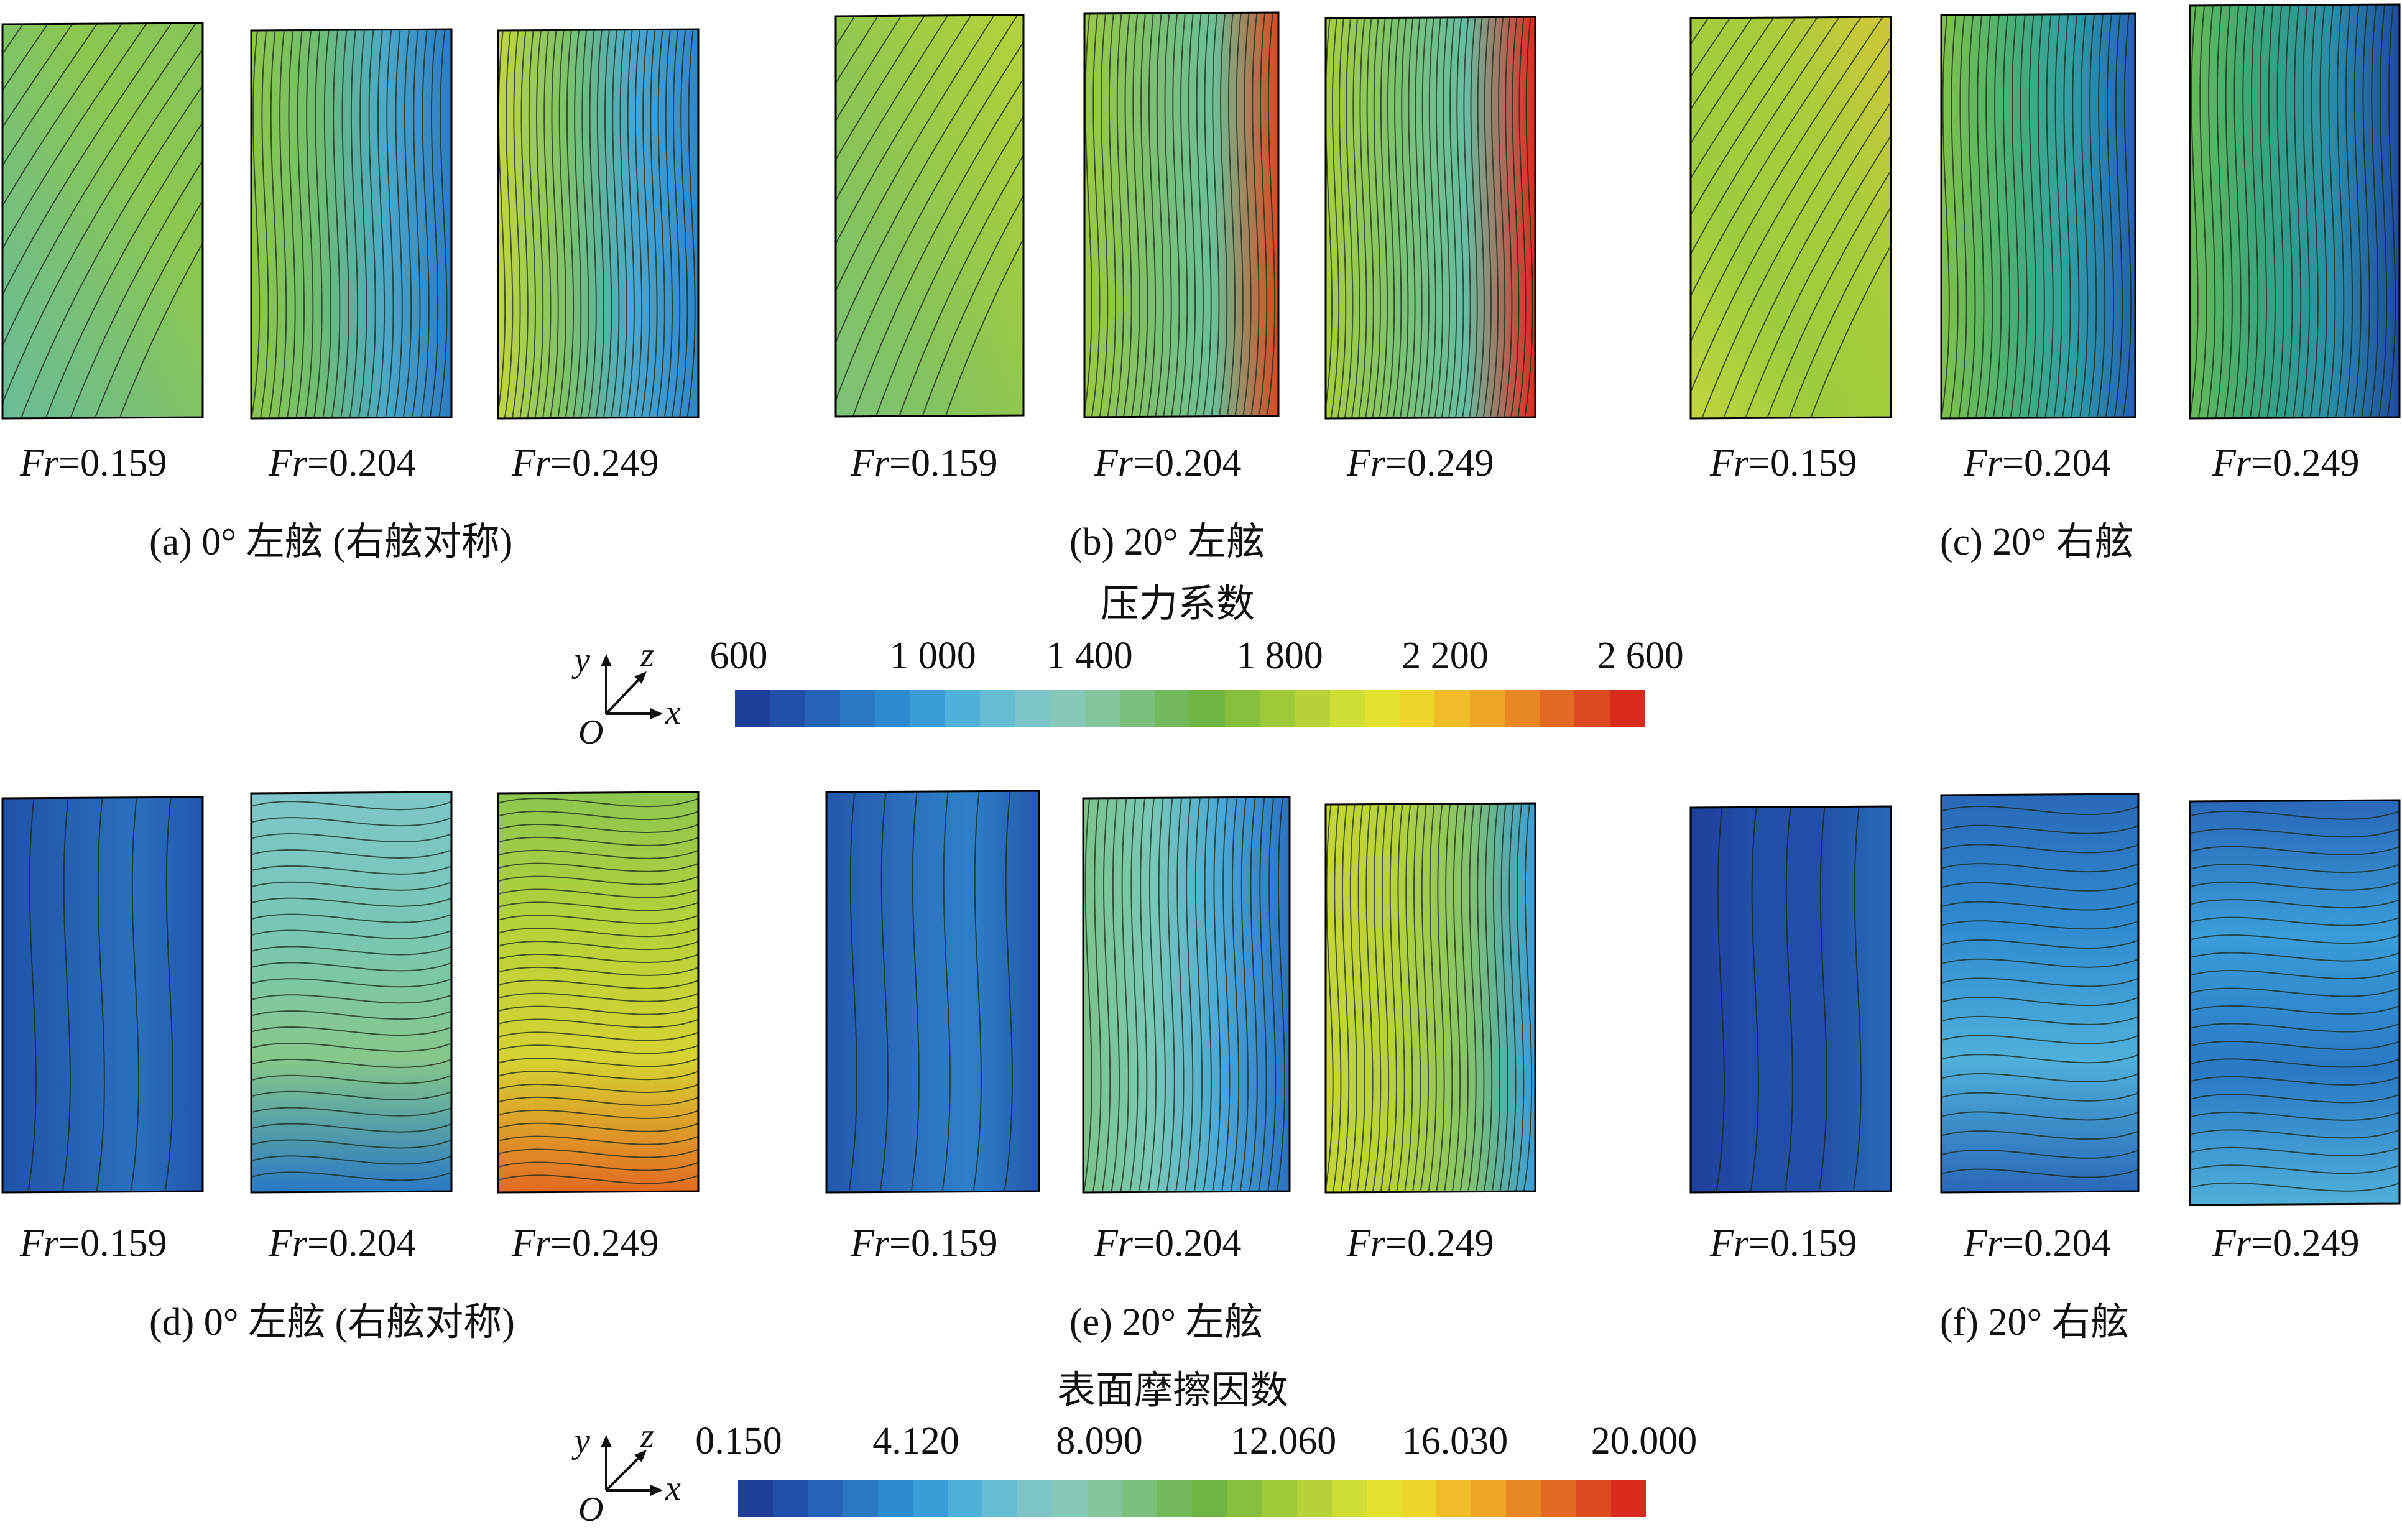  I want to click on pressure-colorbar, so click(1190, 708).